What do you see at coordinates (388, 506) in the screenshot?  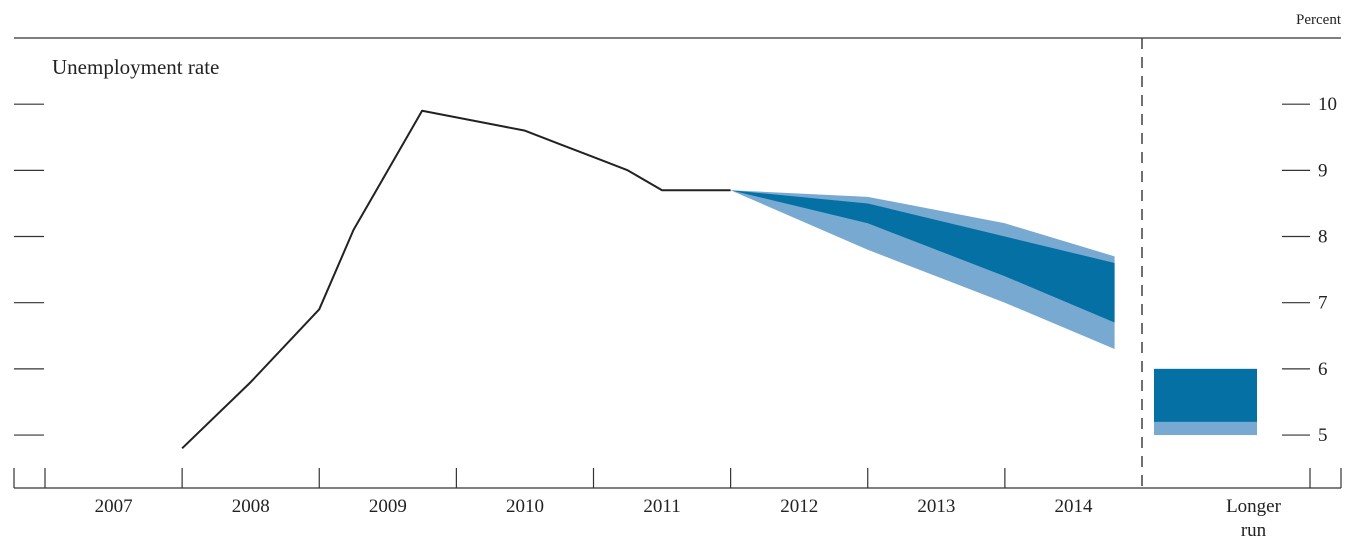 I see `x-tick-label: 2009` at bounding box center [388, 506].